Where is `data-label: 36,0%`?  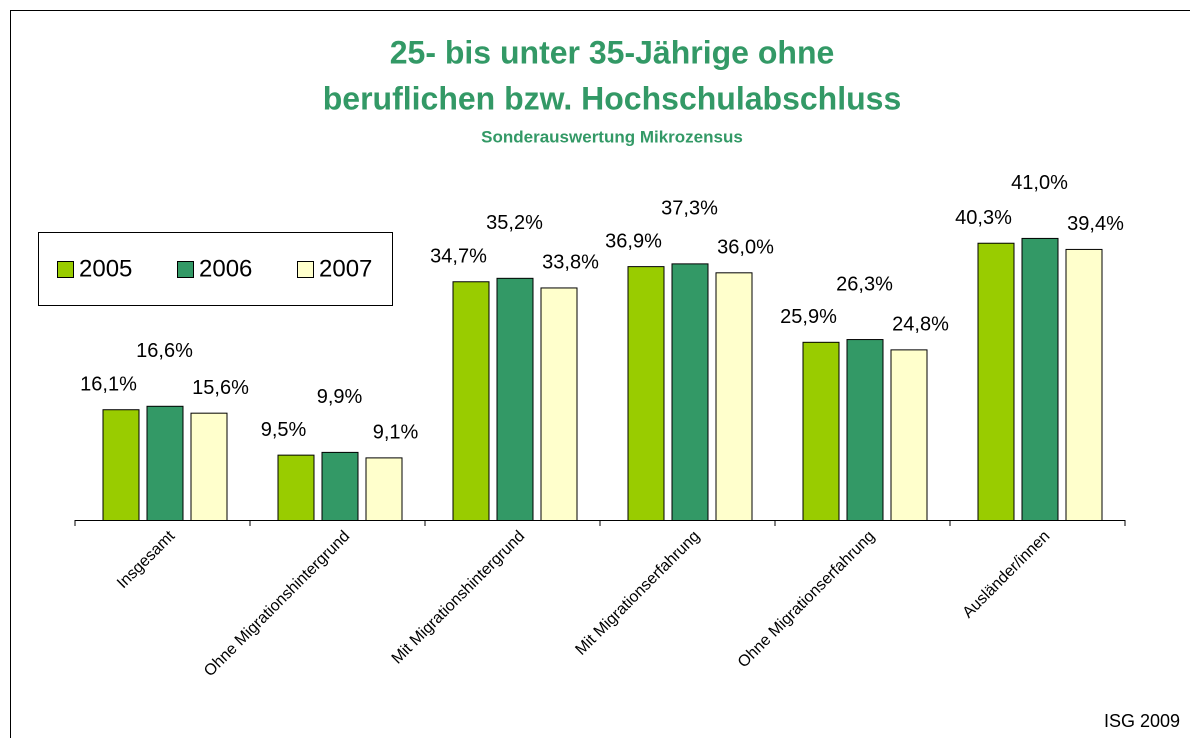 data-label: 36,0% is located at coordinates (745, 248).